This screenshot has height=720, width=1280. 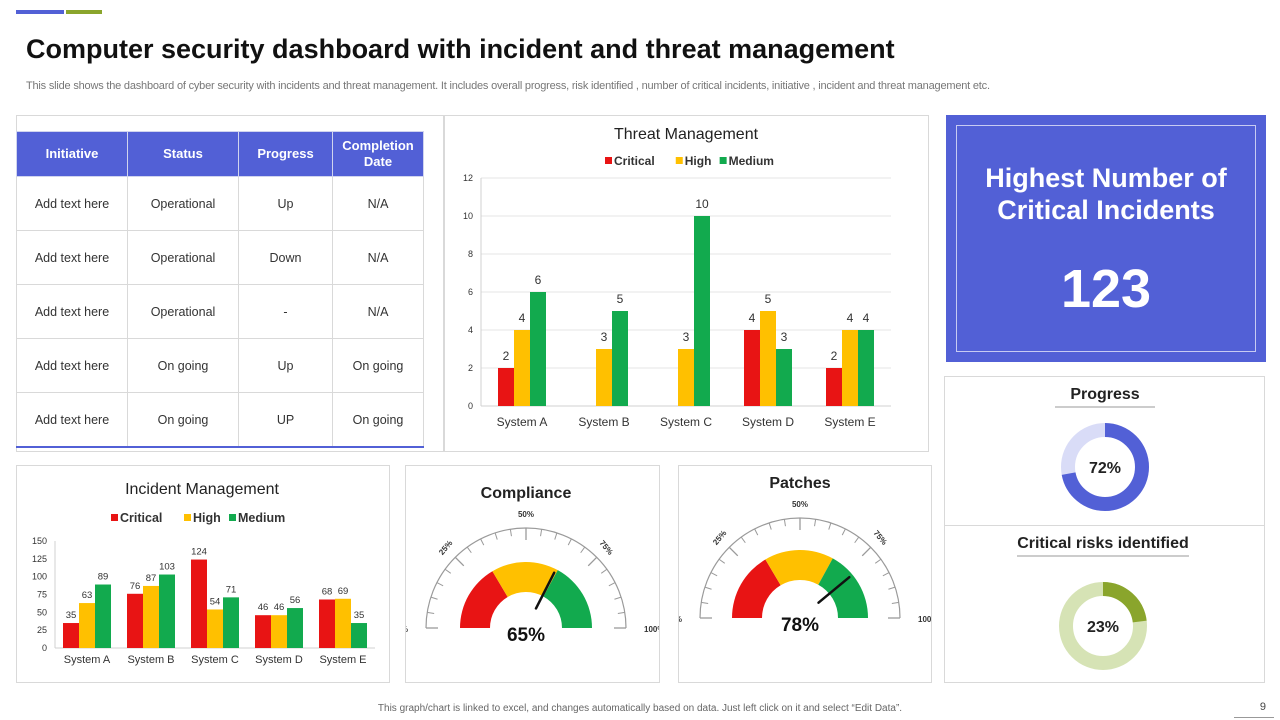 What do you see at coordinates (470, 368) in the screenshot?
I see `y-tick-label: 2` at bounding box center [470, 368].